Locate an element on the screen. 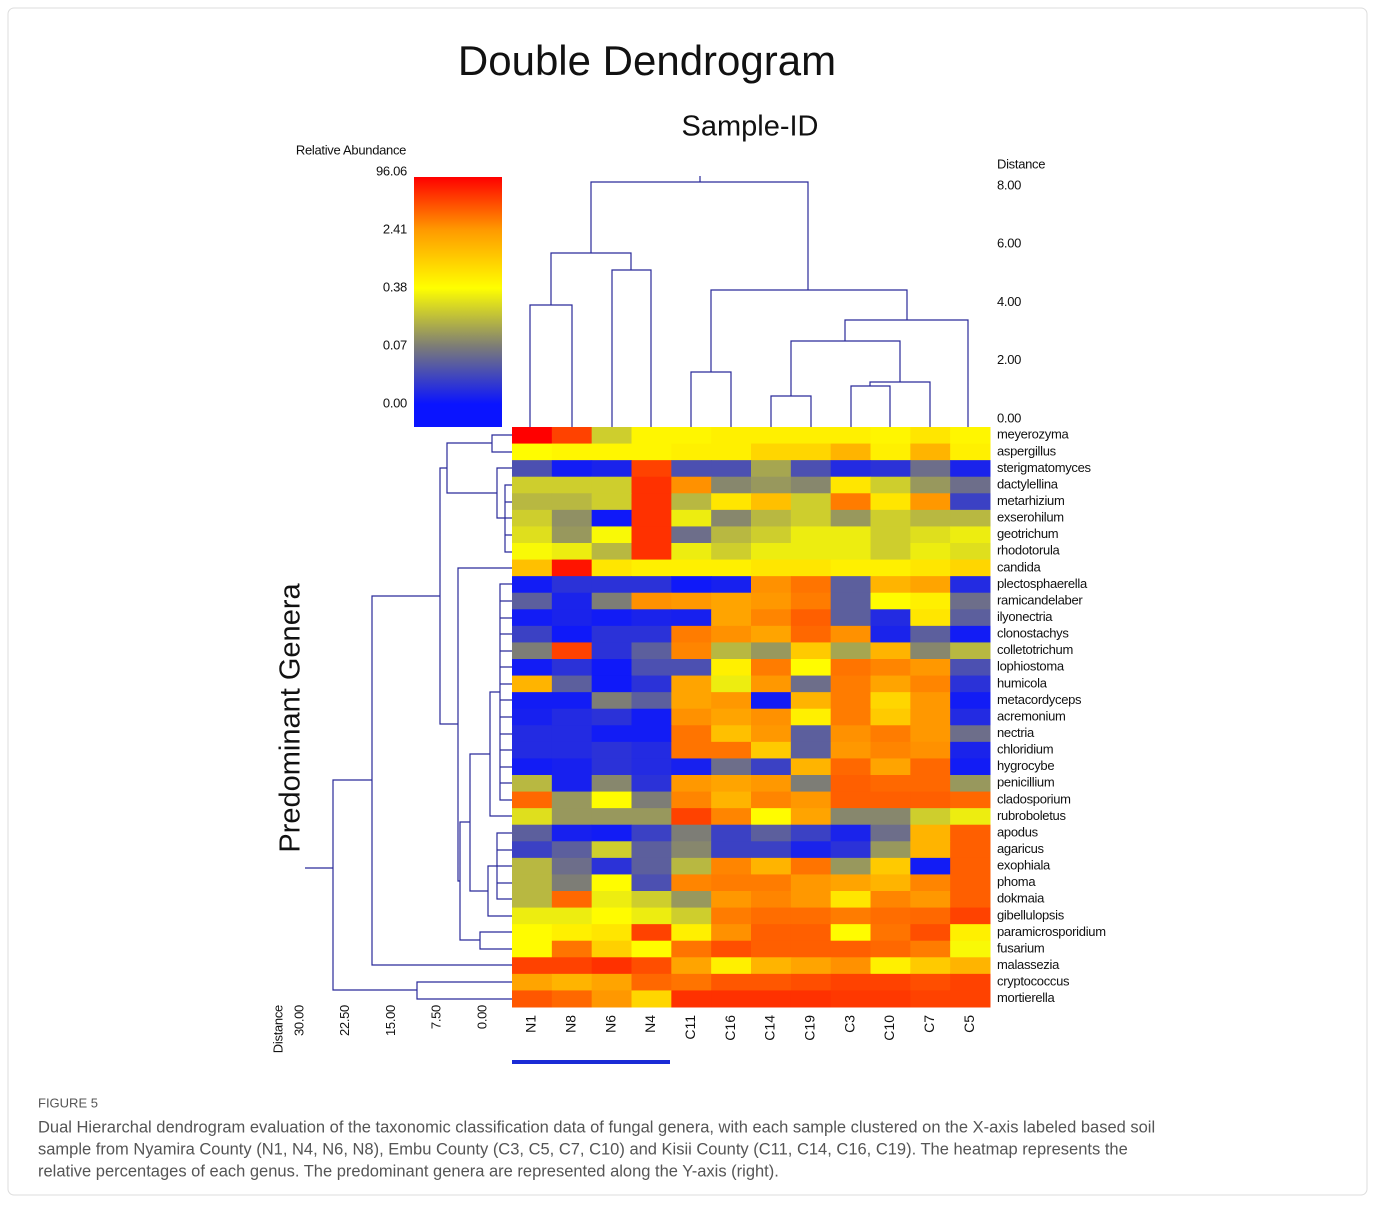  row-label: phoma is located at coordinates (1016, 881).